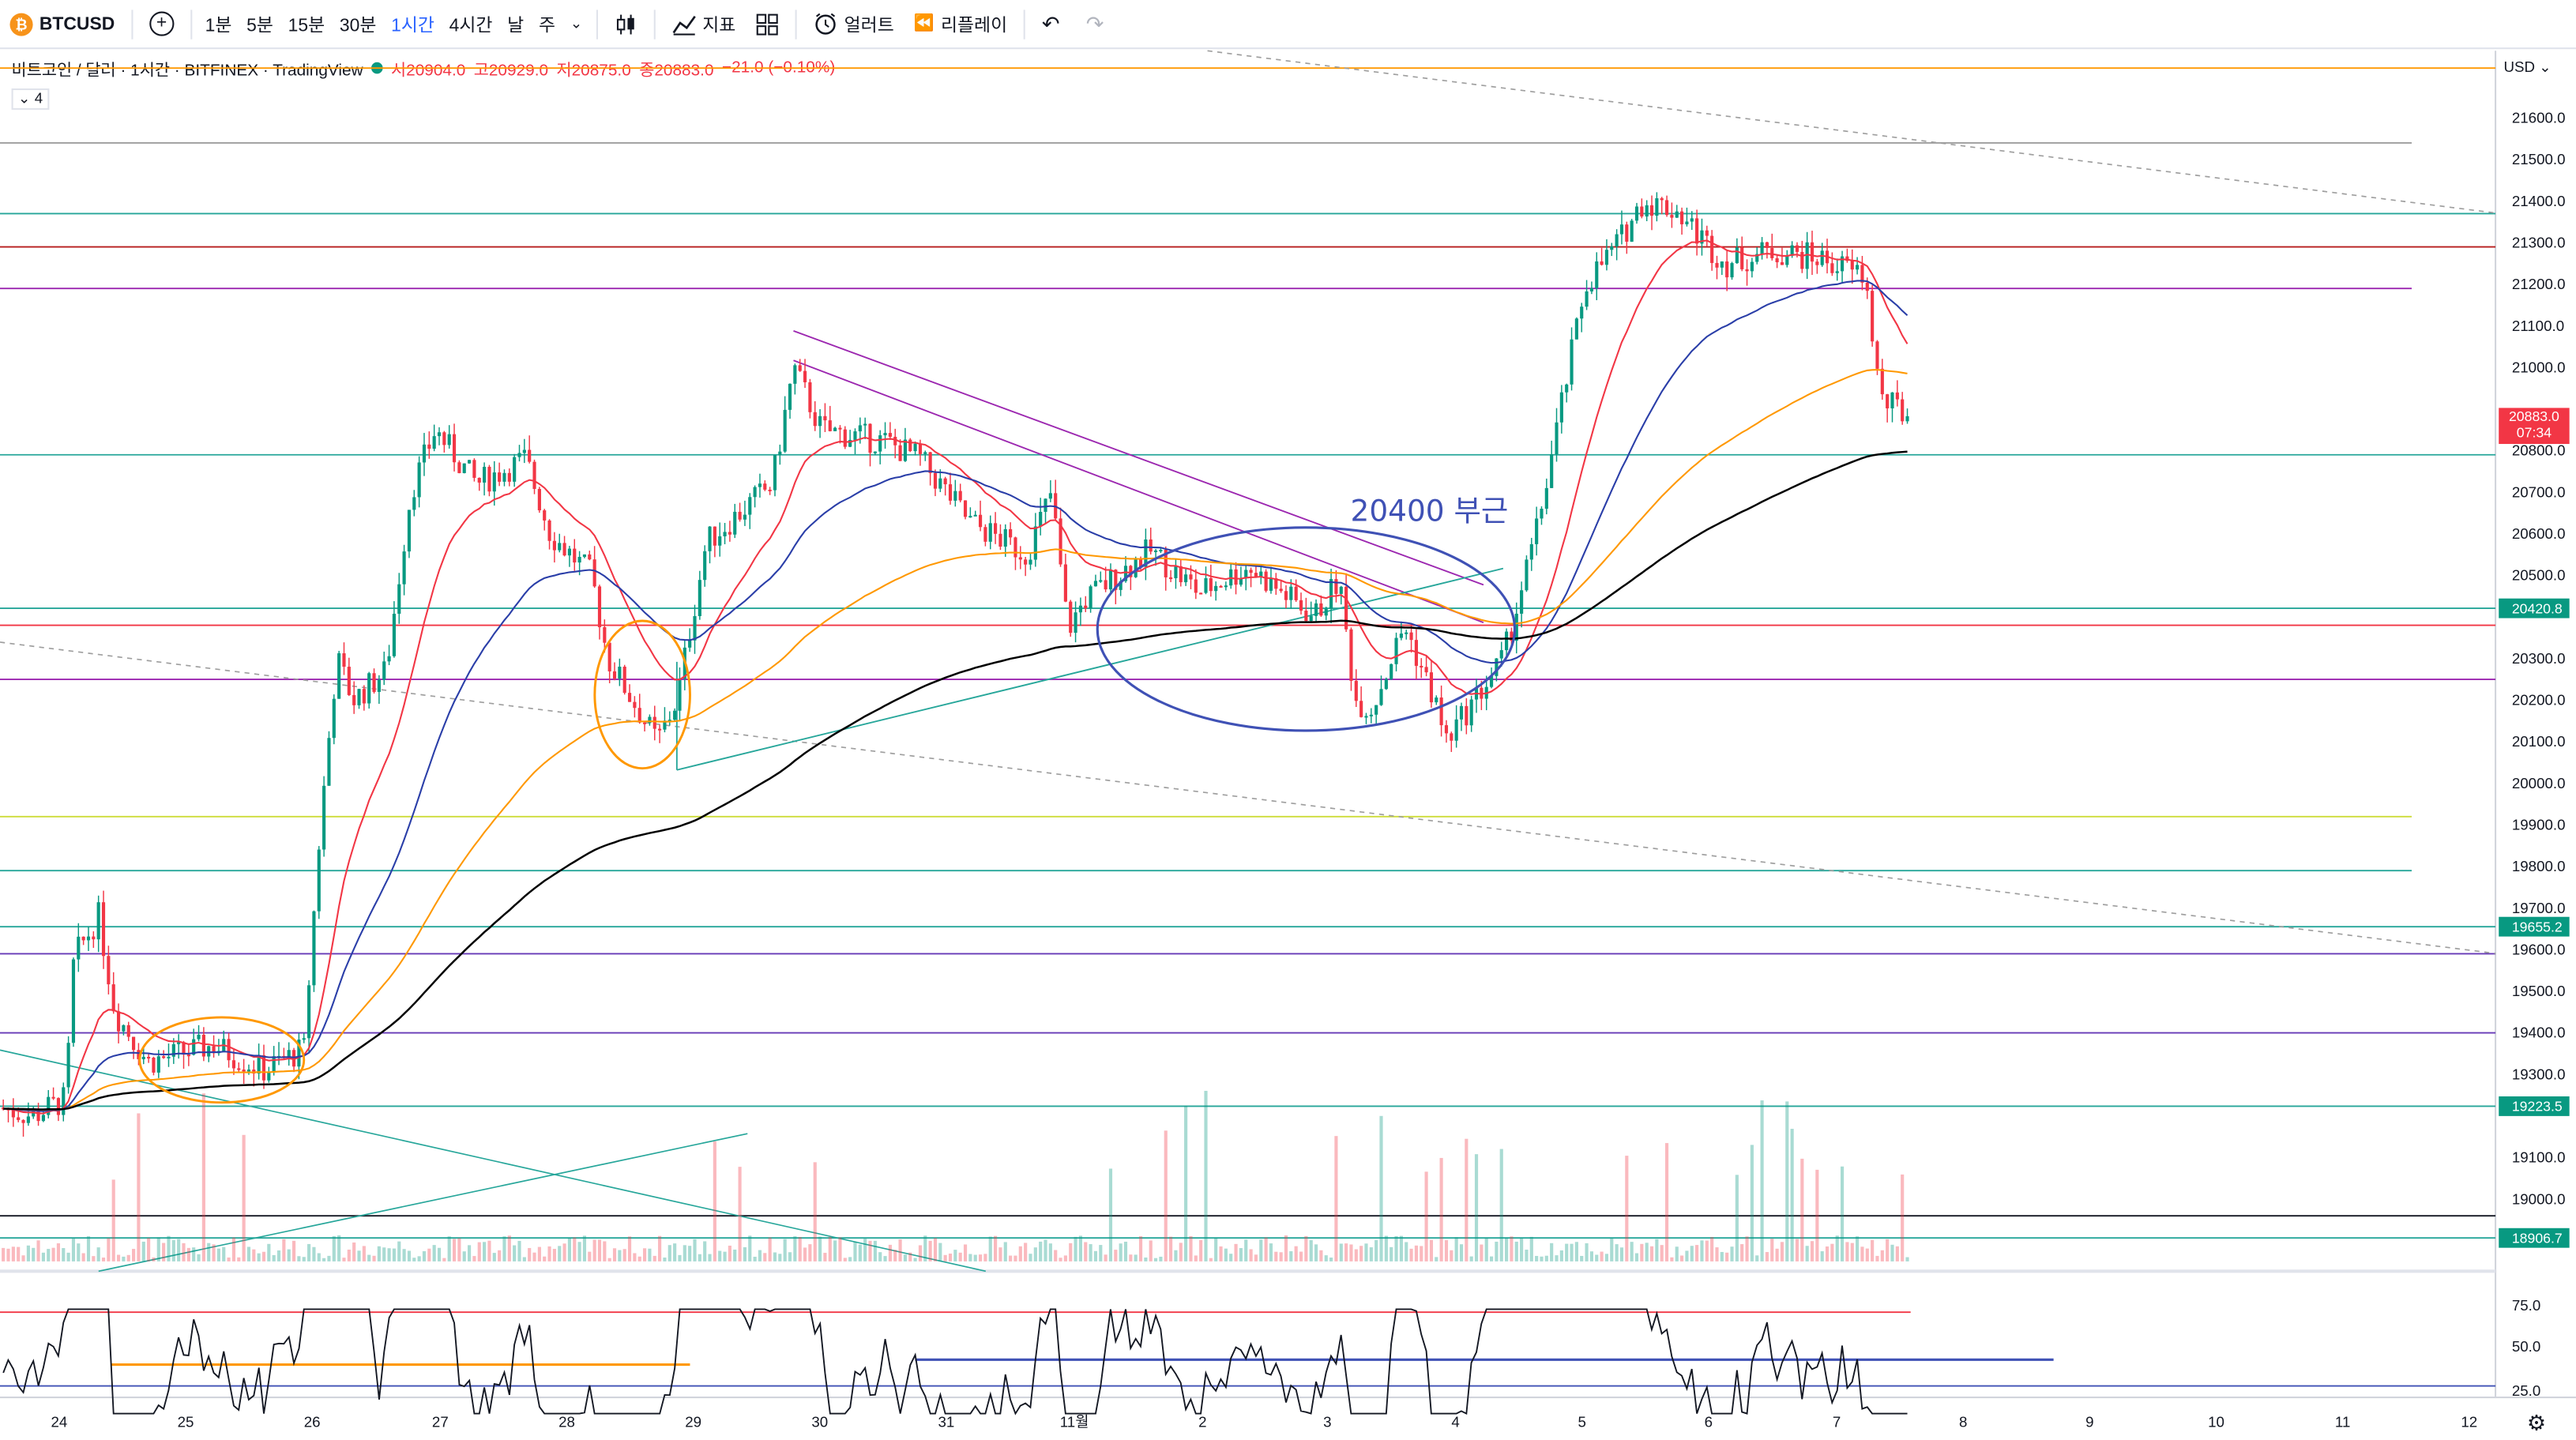 Image resolution: width=2576 pixels, height=1440 pixels. What do you see at coordinates (62, 24) in the screenshot?
I see `symbol-search: ₿ BTCUSD` at bounding box center [62, 24].